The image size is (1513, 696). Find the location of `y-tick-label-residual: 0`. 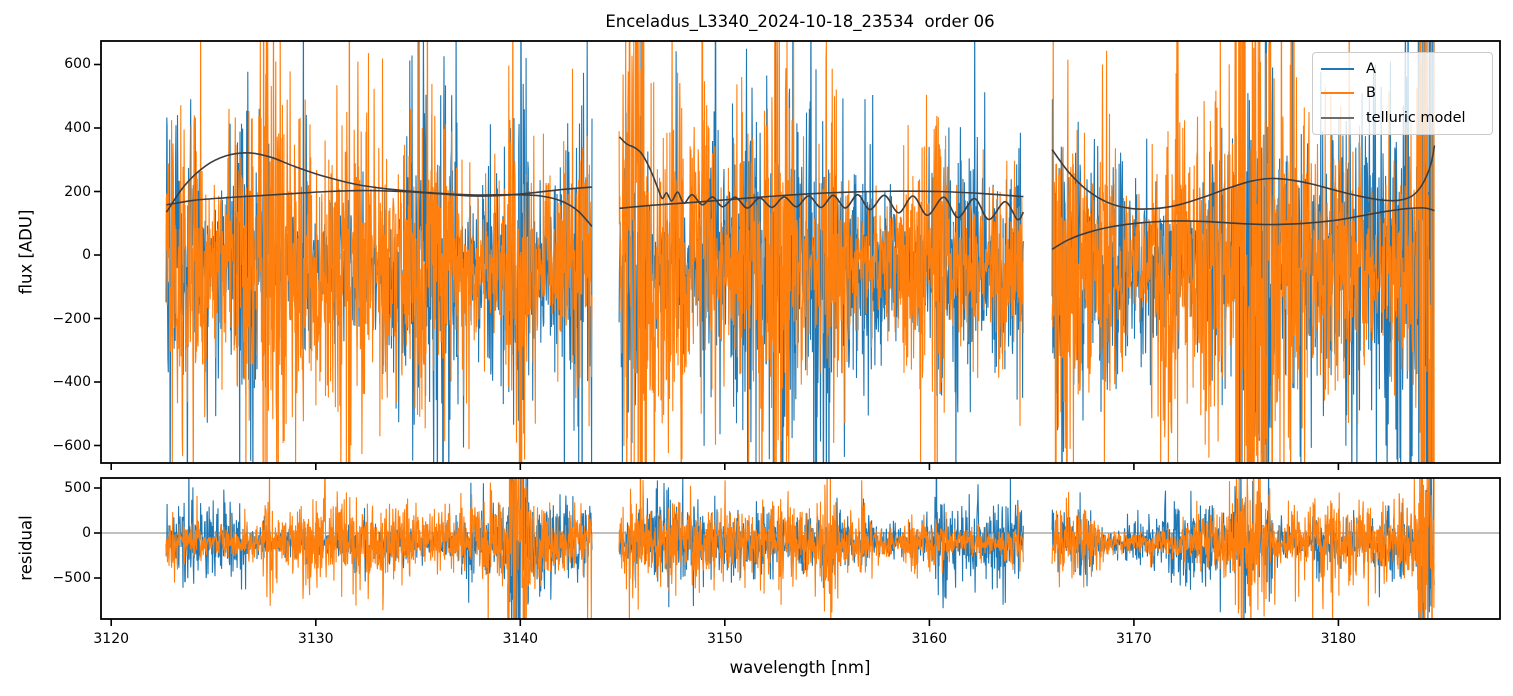

y-tick-label-residual: 0 is located at coordinates (86, 532).